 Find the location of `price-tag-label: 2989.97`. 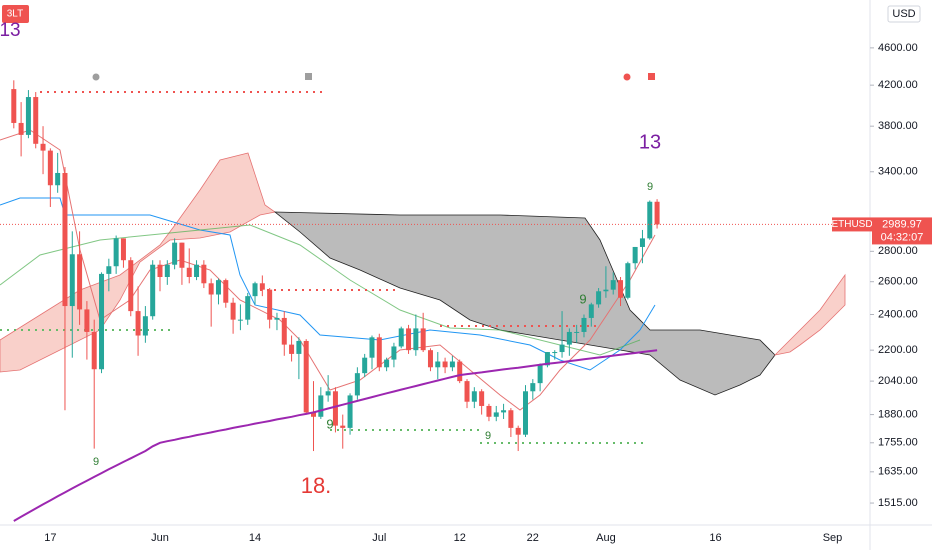

price-tag-label: 2989.97 is located at coordinates (902, 224).